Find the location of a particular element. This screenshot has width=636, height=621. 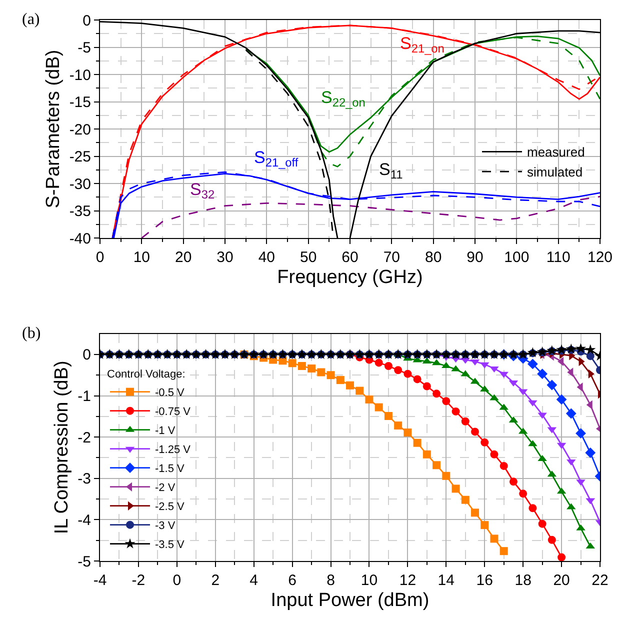

legend-label: -0.5 V is located at coordinates (170, 393).